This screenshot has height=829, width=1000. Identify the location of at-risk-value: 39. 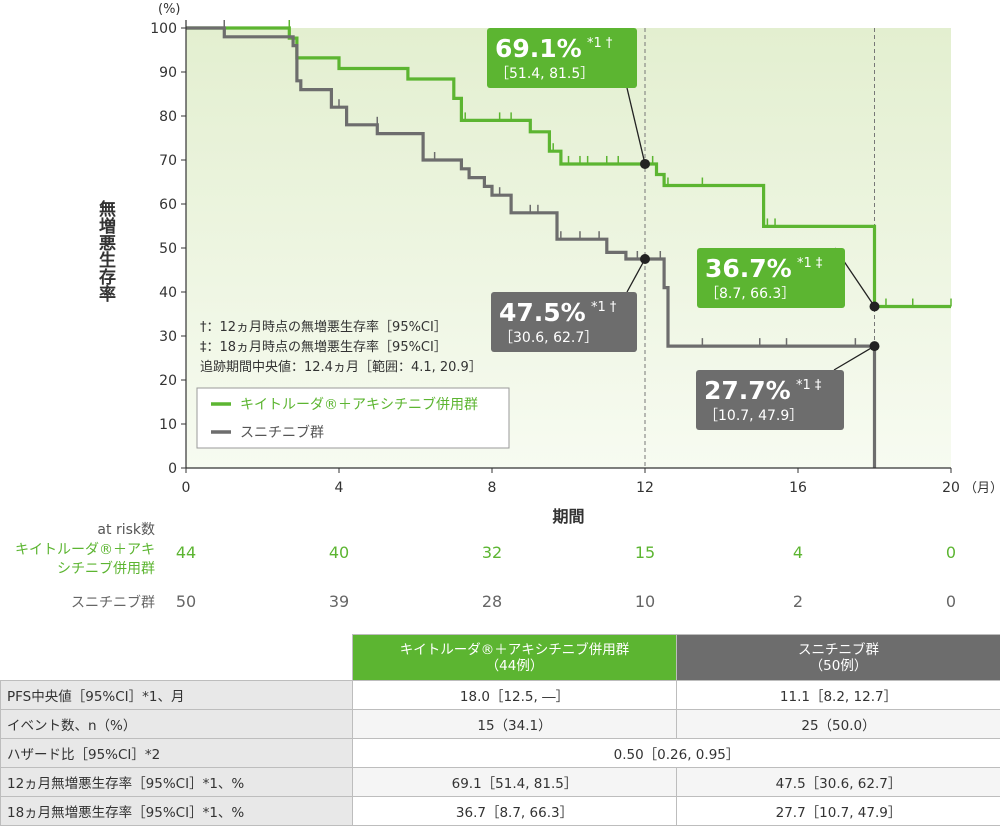
(339, 601).